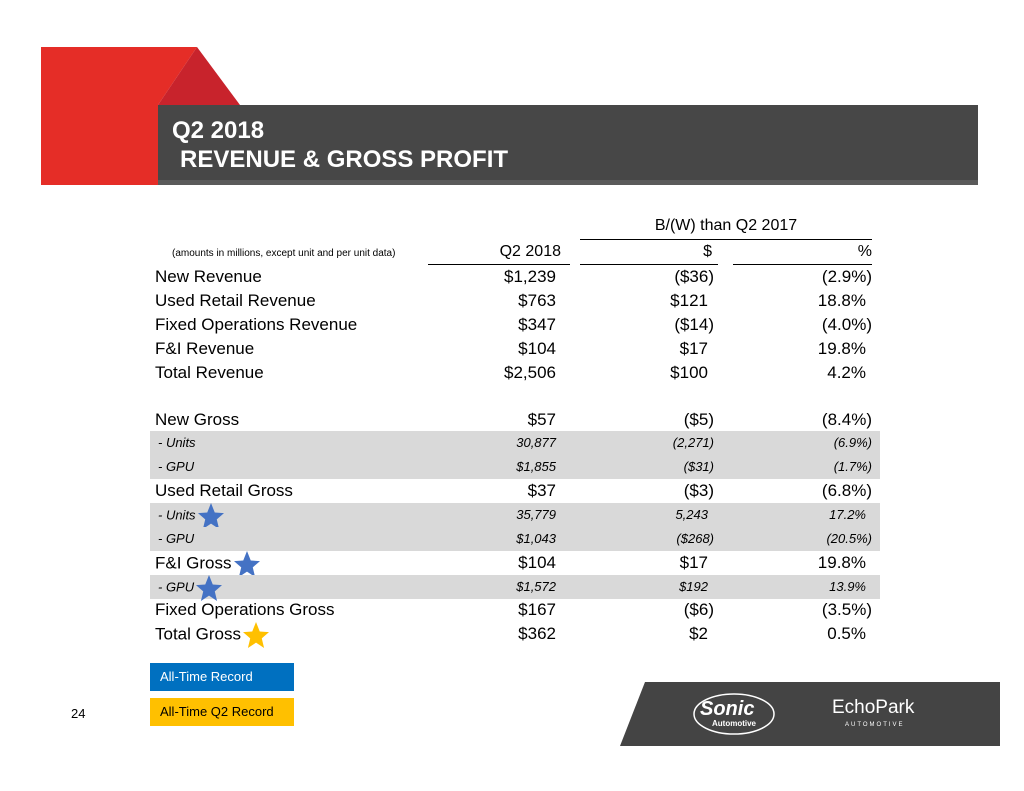 This screenshot has height=791, width=1024. What do you see at coordinates (235, 300) in the screenshot?
I see `row-label-text: Used Retail Revenue` at bounding box center [235, 300].